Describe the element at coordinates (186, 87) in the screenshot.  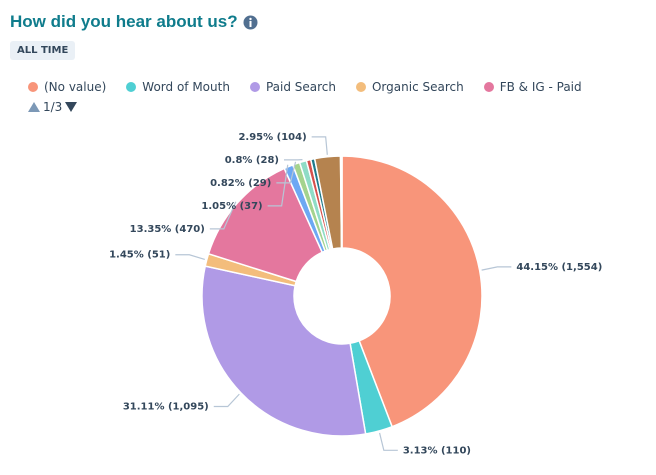
I see `legend-label: Word of Mouth` at that location.